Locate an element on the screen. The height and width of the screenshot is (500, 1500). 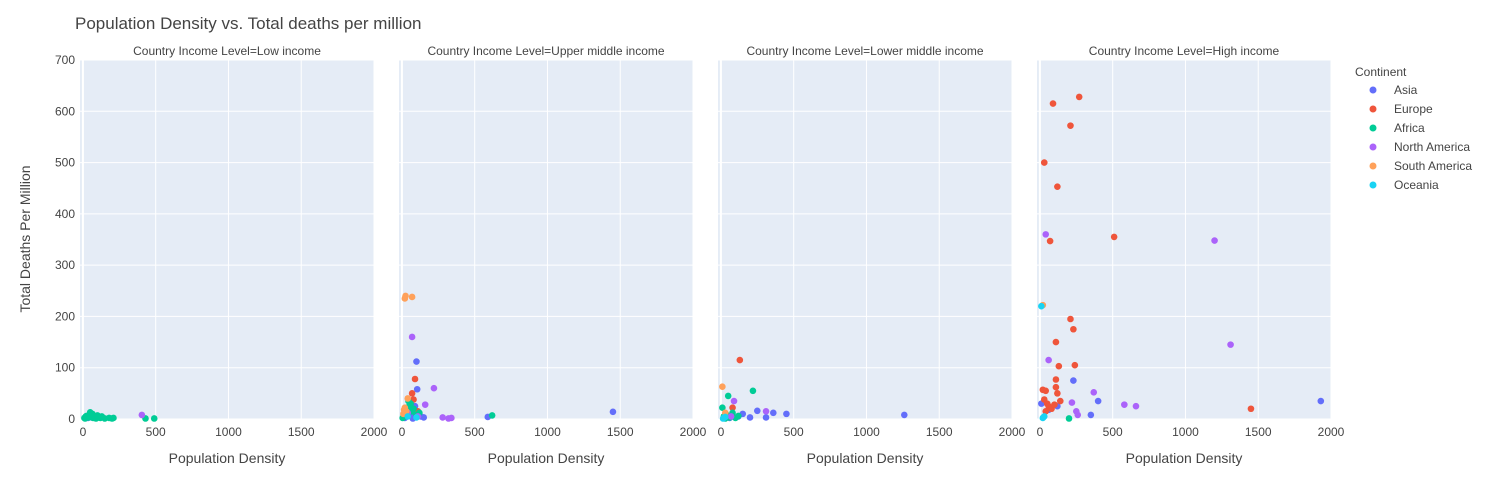
legend-item-asia: Asia is located at coordinates (1393, 90).